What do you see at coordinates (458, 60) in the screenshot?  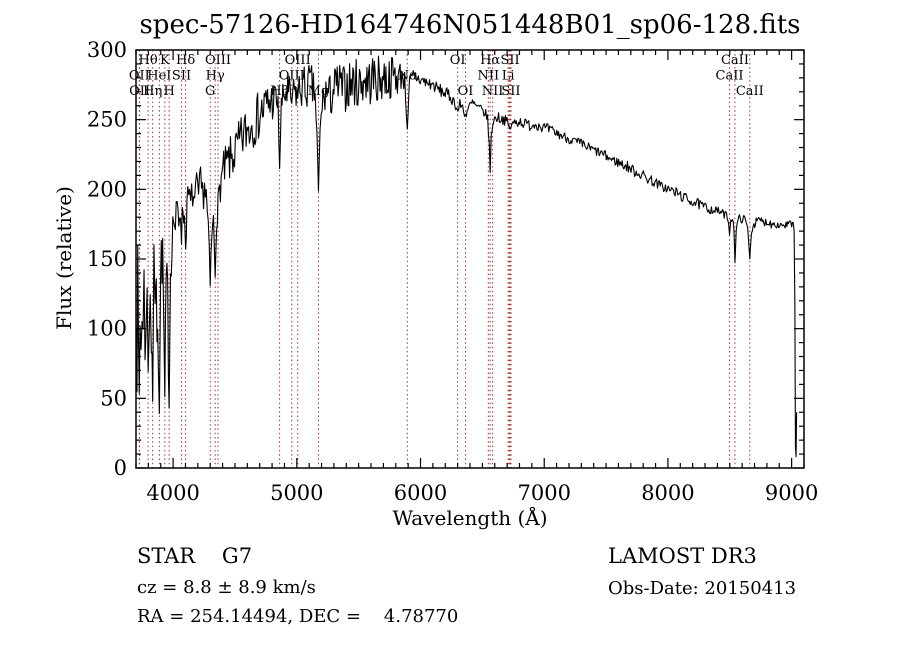 I see `line-label-OI-6300: OI` at bounding box center [458, 60].